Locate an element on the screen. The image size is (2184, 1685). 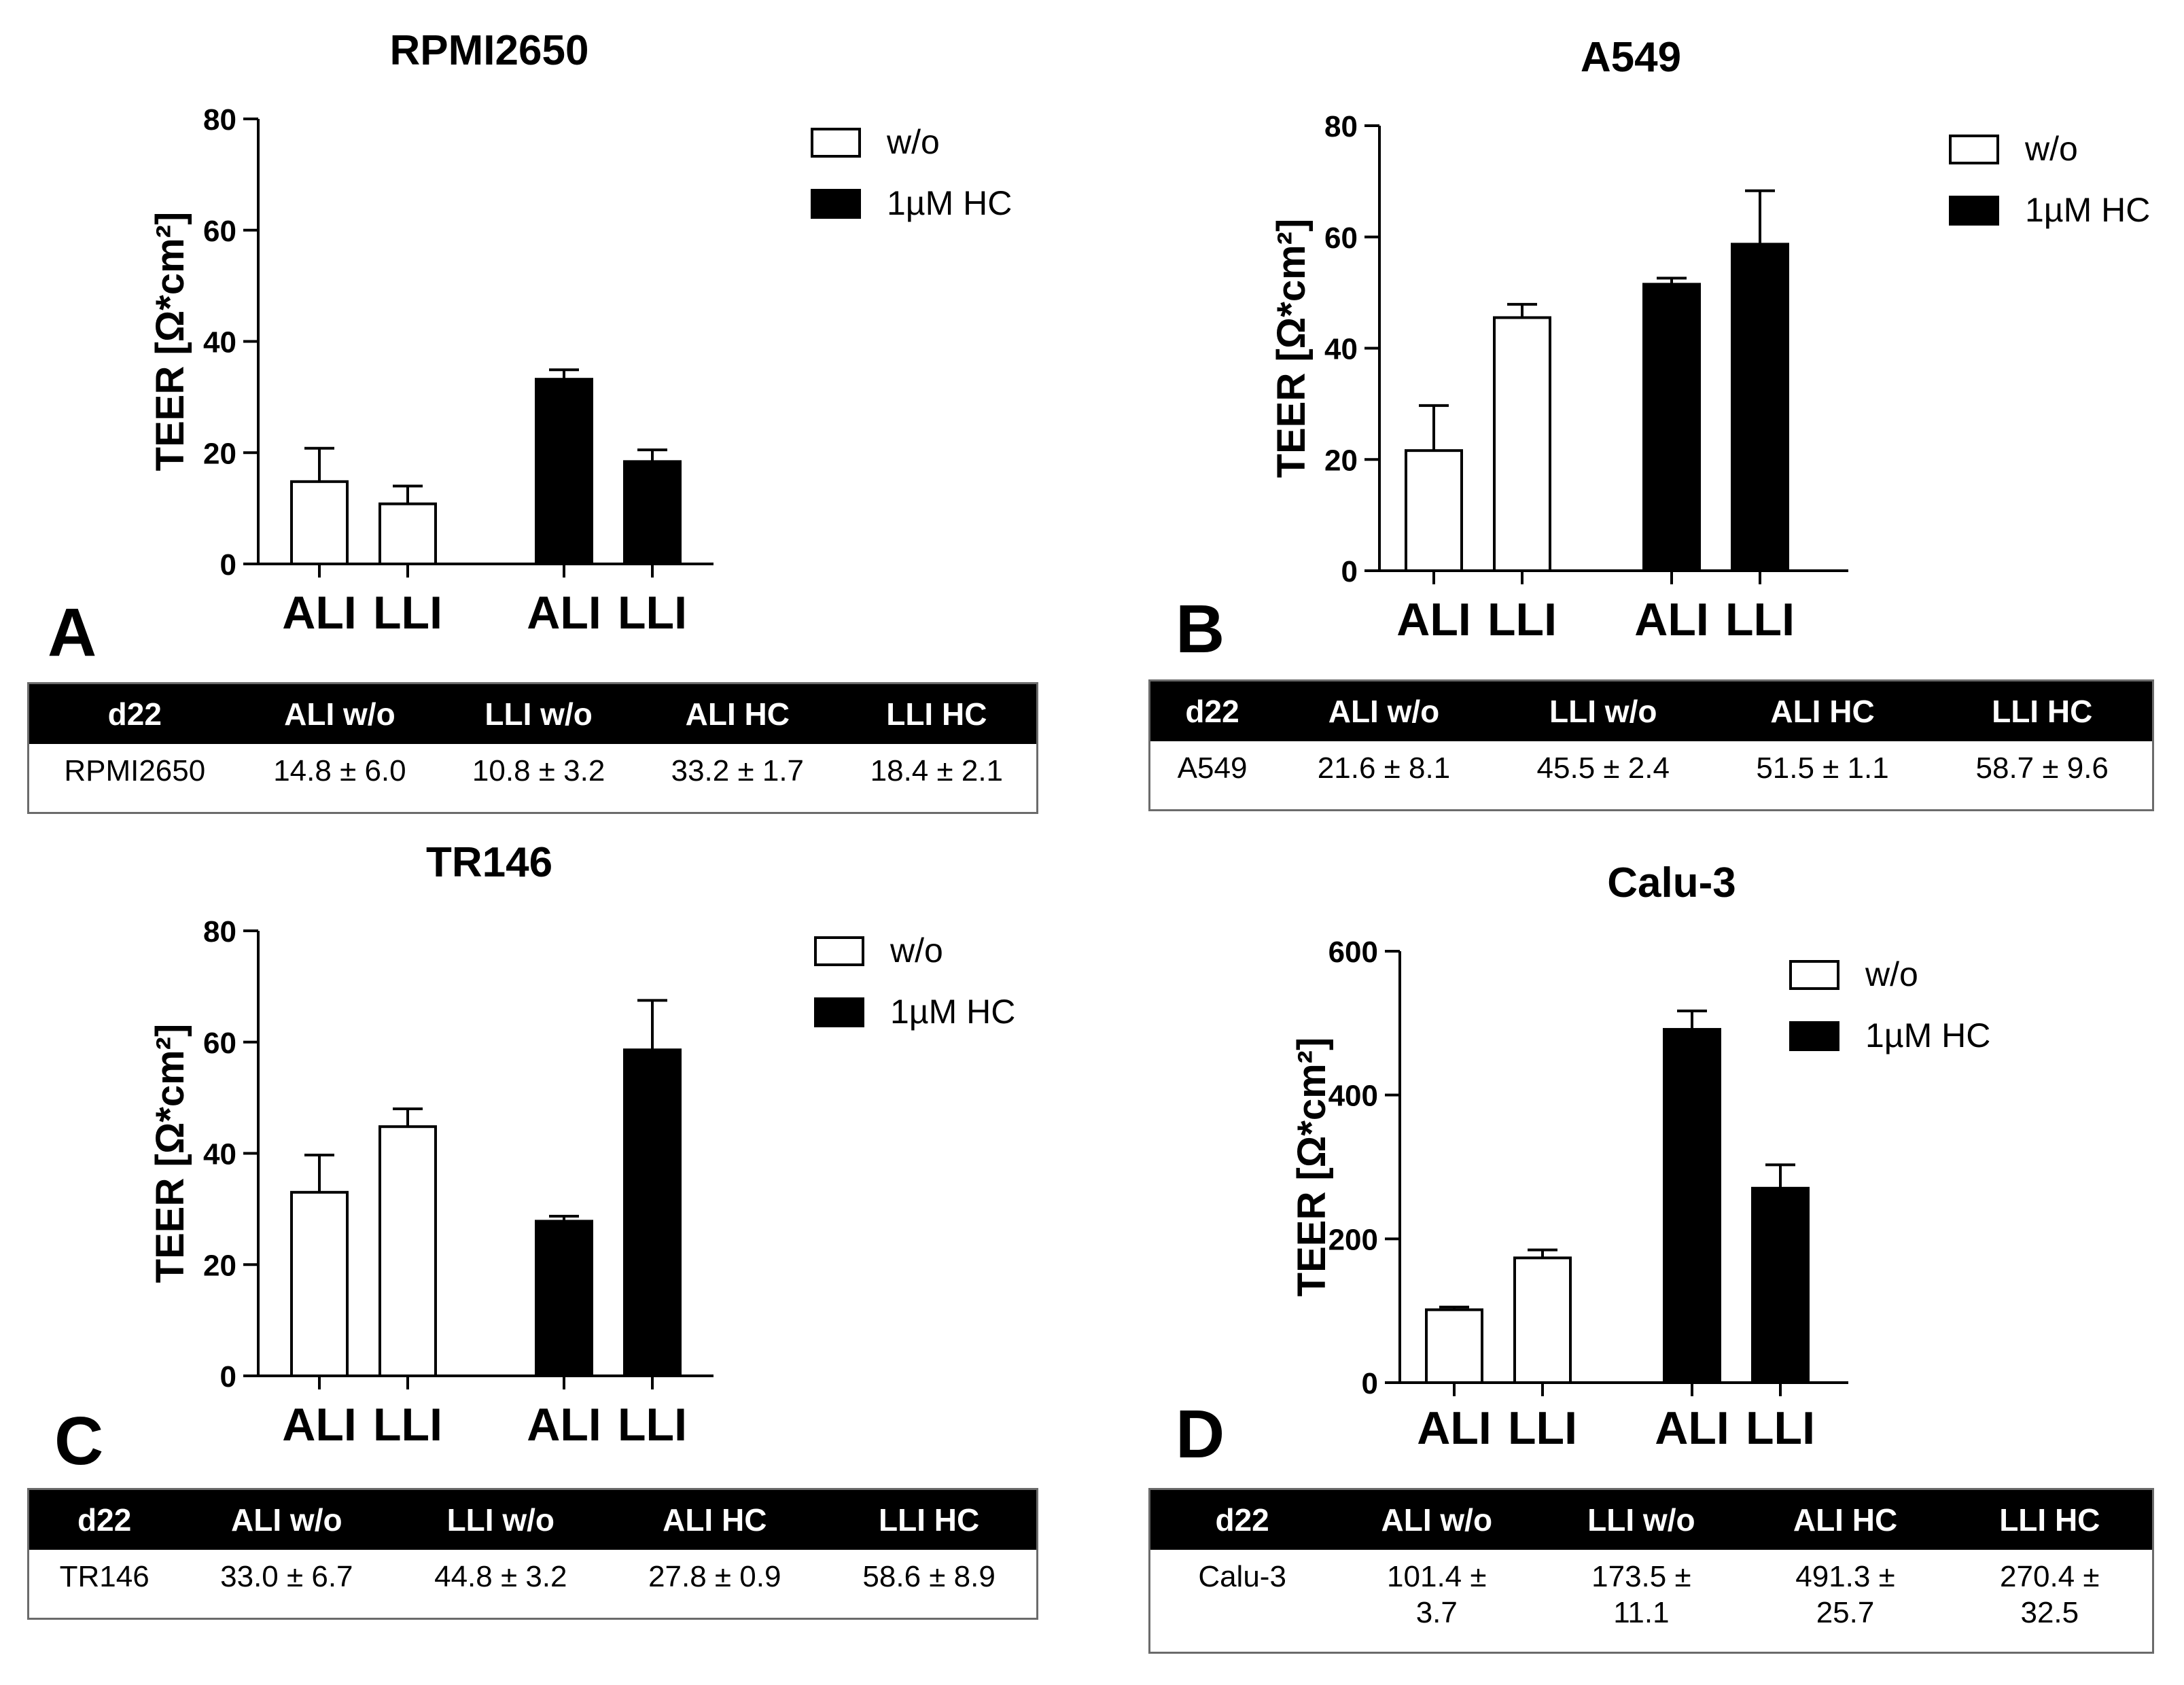
table-cell: 173.5 ± 11.1 is located at coordinates (1641, 1594).